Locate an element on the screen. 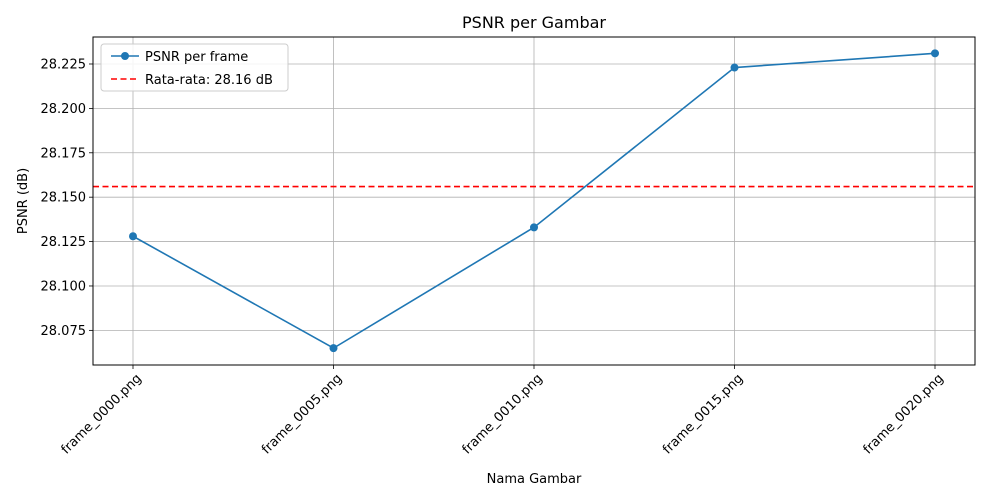 This screenshot has width=1000, height=500. y-tick-label: 28.175 is located at coordinates (64, 153).